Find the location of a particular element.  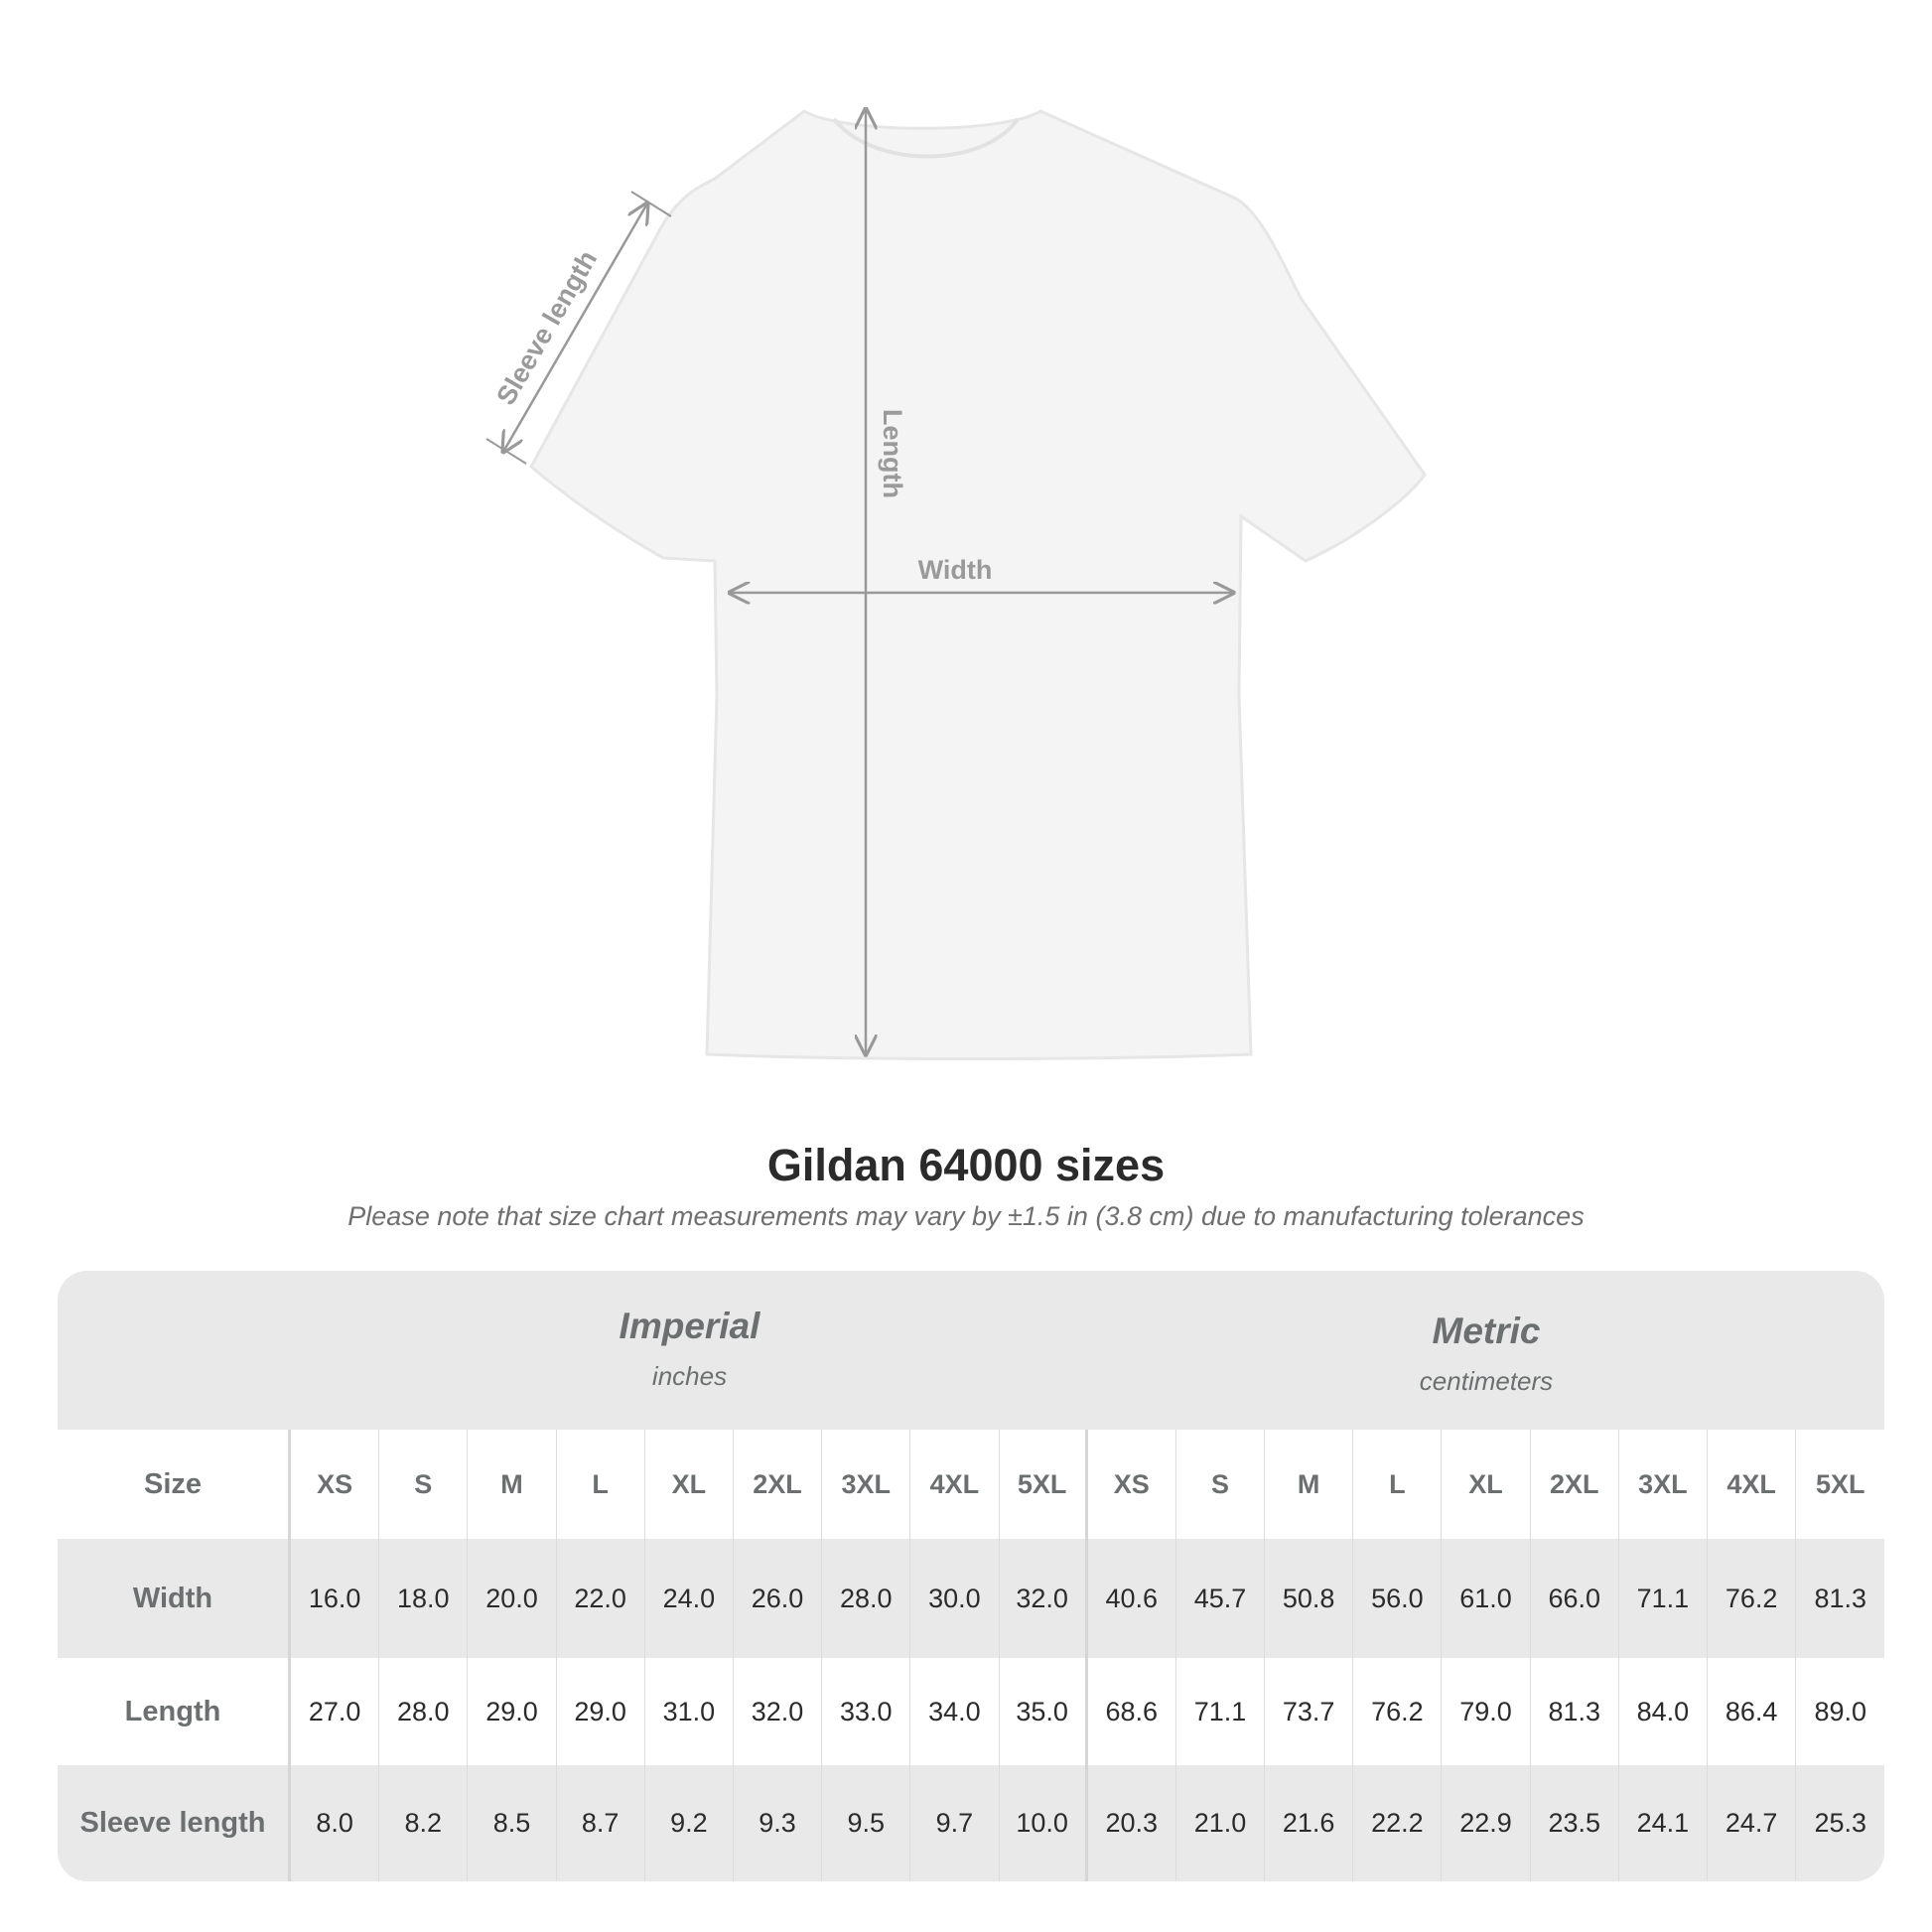

metric-value-cell: 68.6 is located at coordinates (1132, 1711).